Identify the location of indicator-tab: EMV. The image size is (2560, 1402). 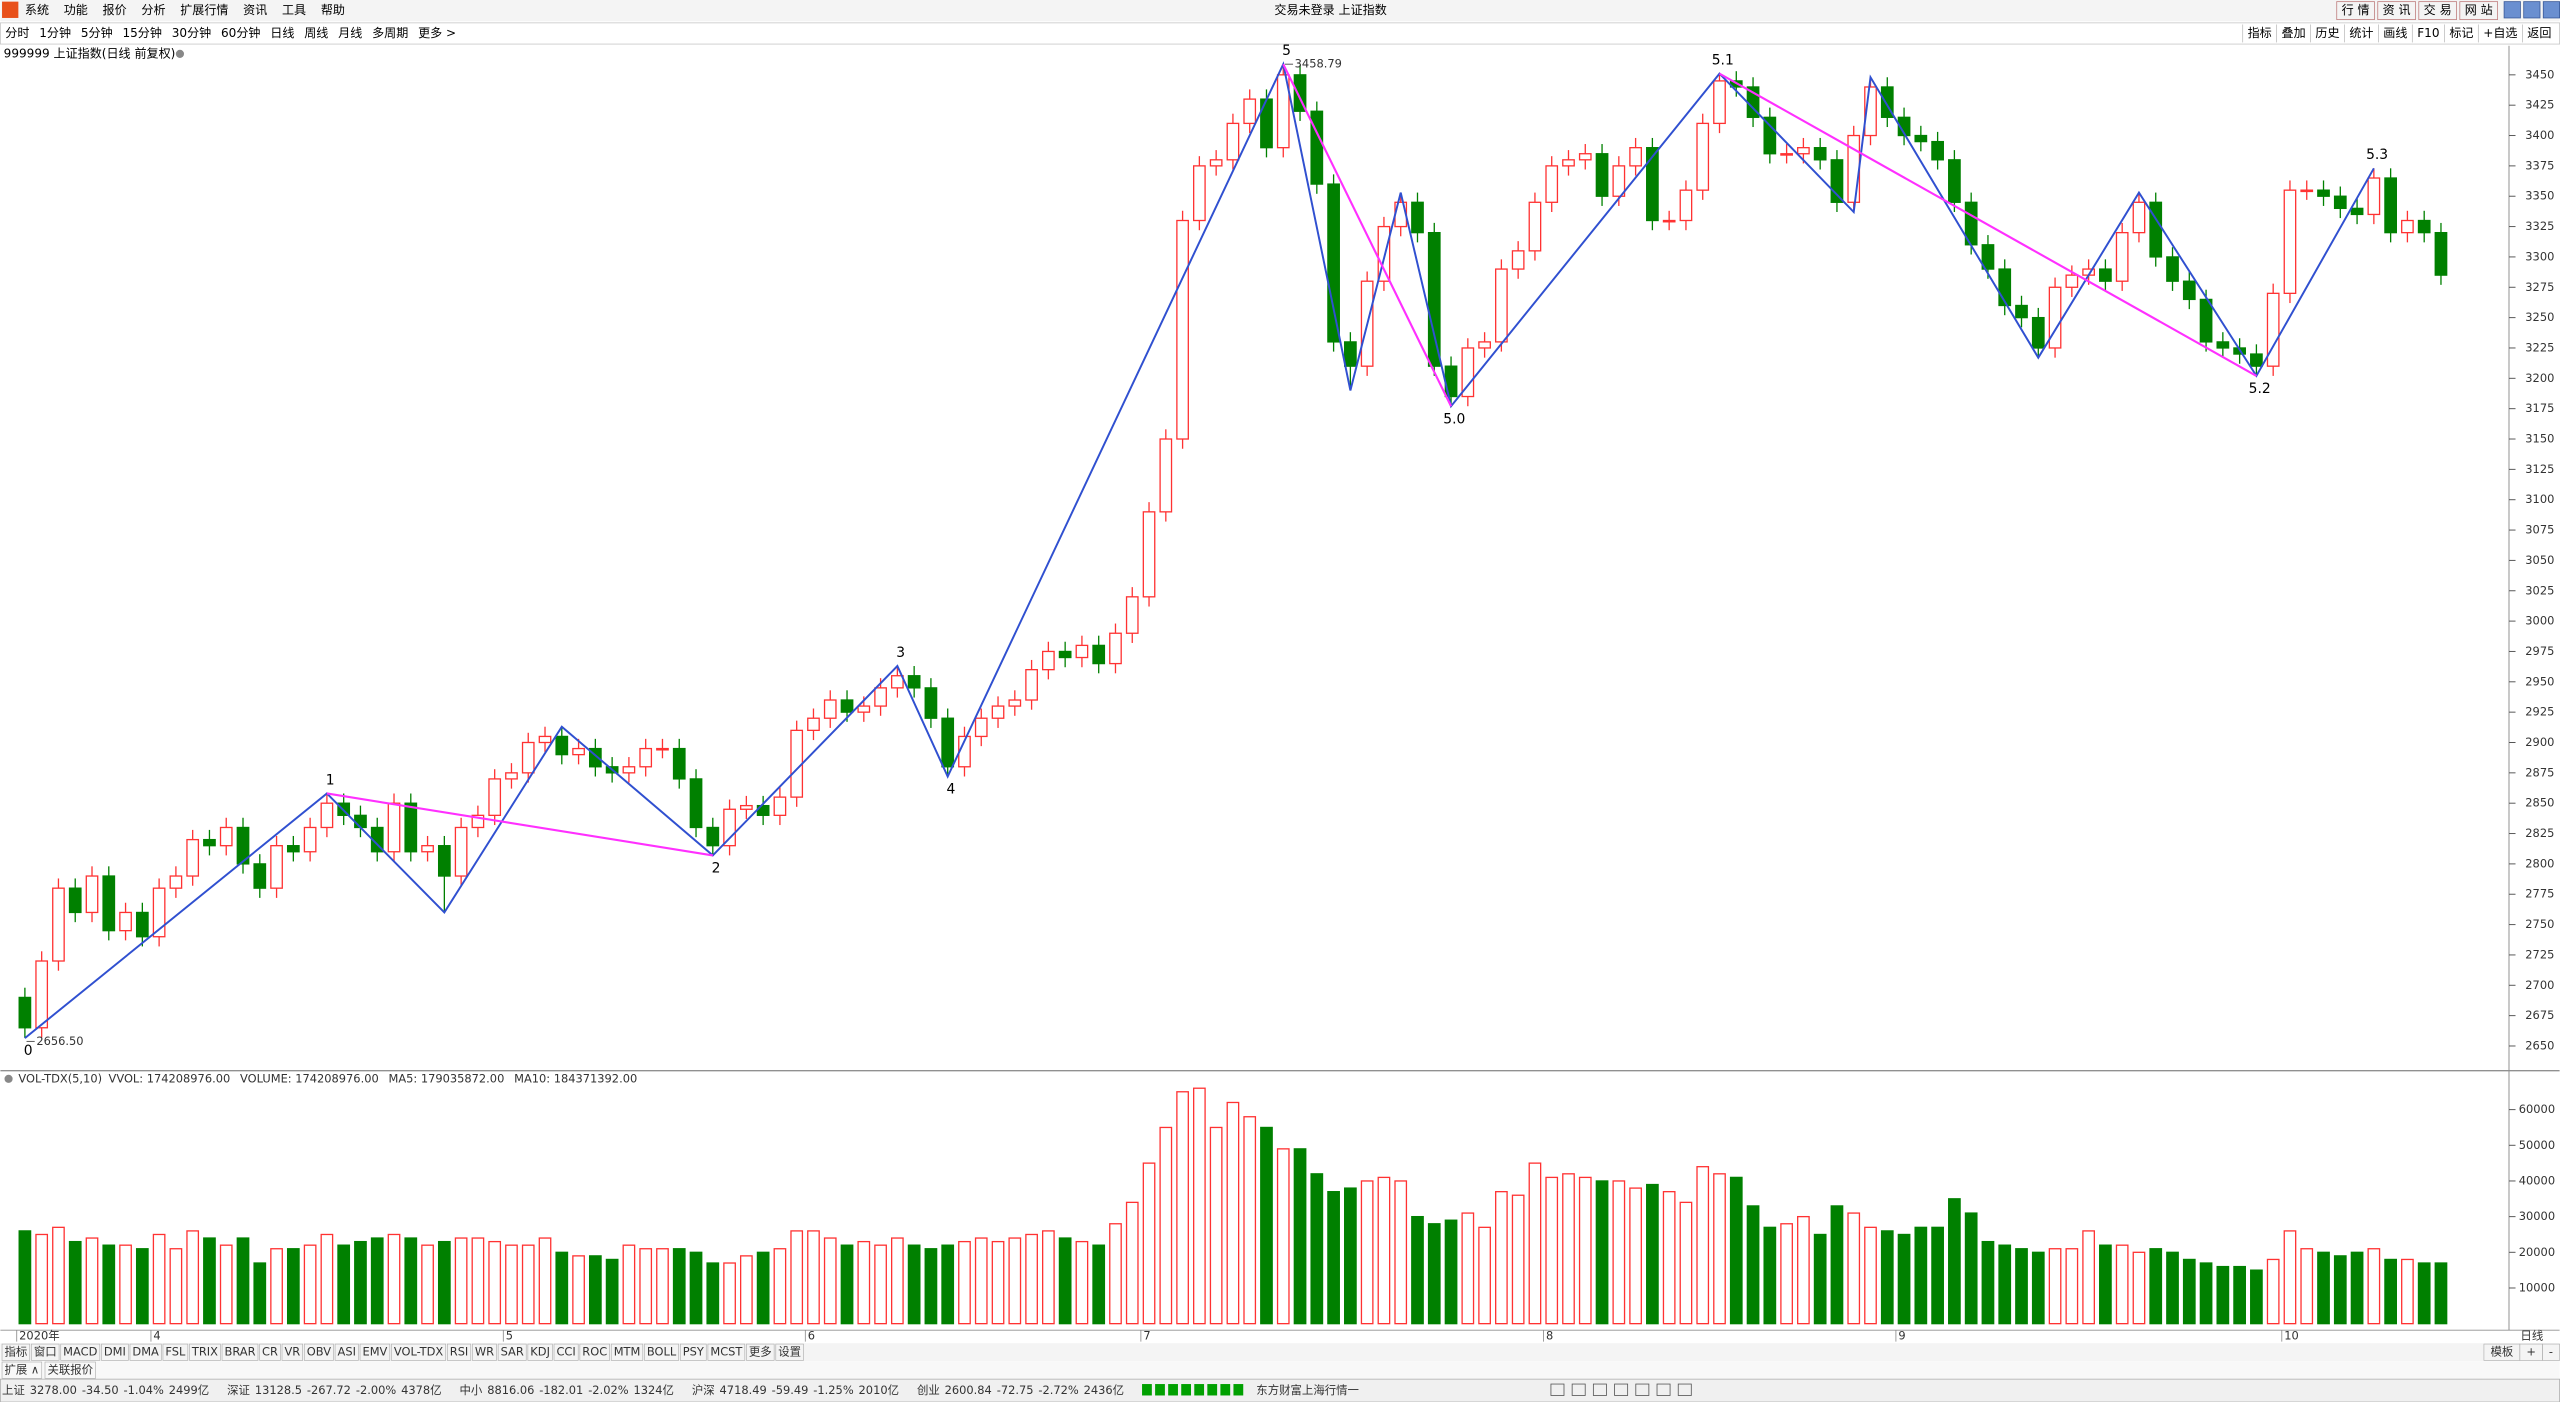
(374, 1352).